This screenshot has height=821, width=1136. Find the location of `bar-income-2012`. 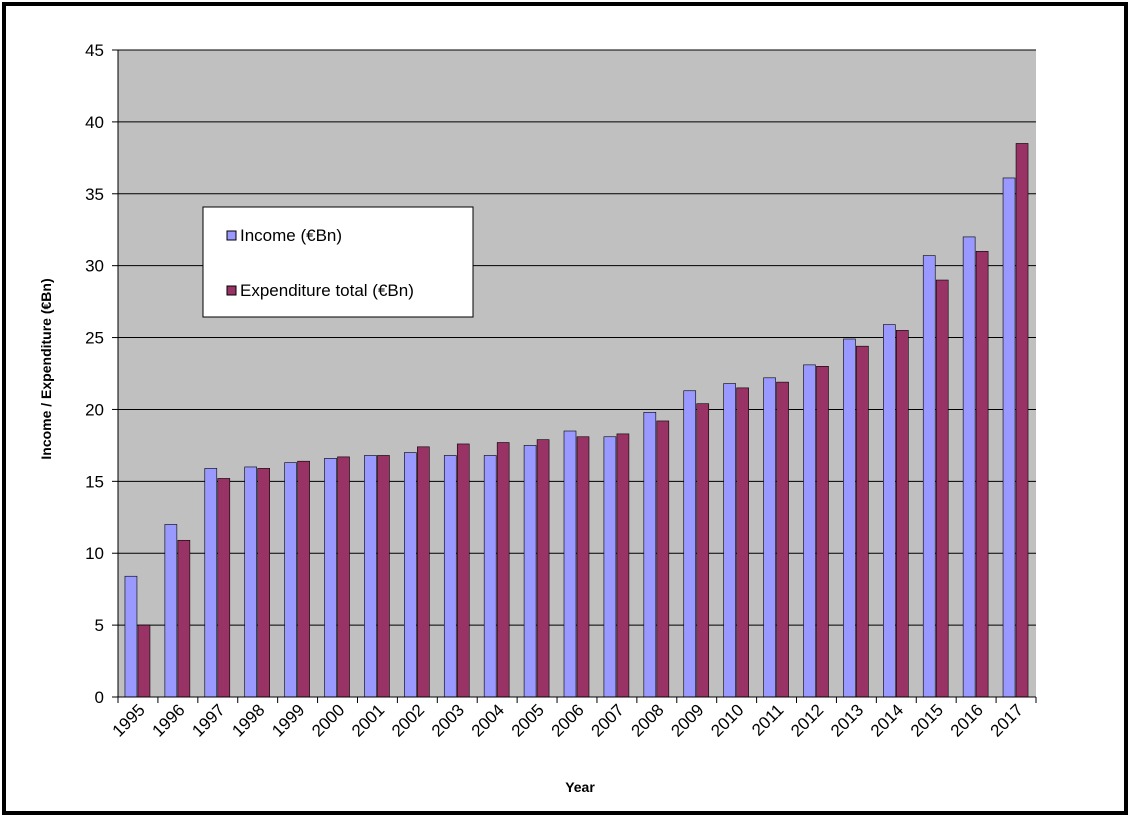

bar-income-2012 is located at coordinates (809, 531).